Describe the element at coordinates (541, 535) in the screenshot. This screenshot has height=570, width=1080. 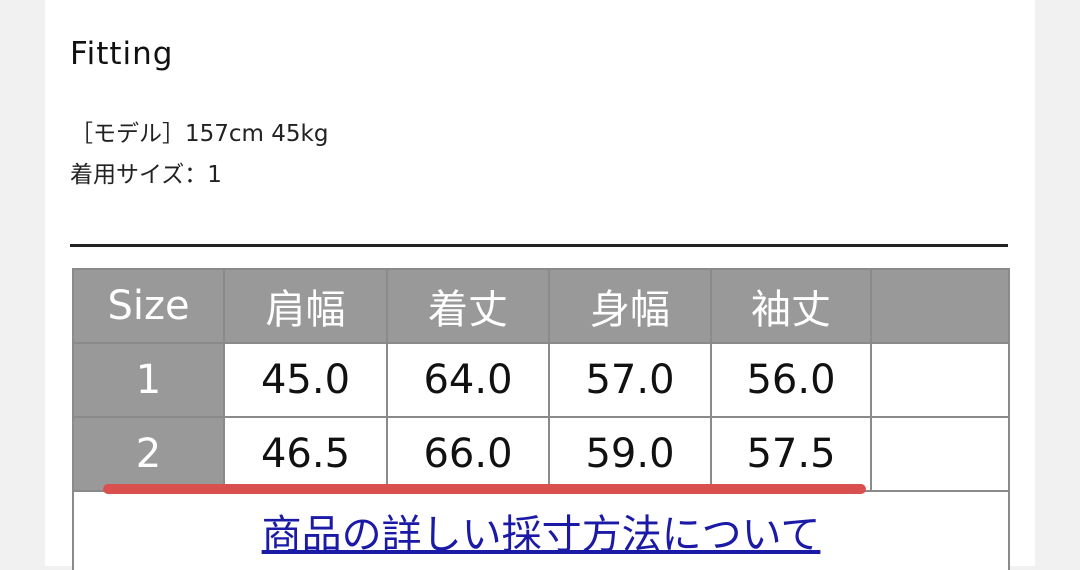
I see `measurement-method-link: 商品の詳しい採寸方法について` at that location.